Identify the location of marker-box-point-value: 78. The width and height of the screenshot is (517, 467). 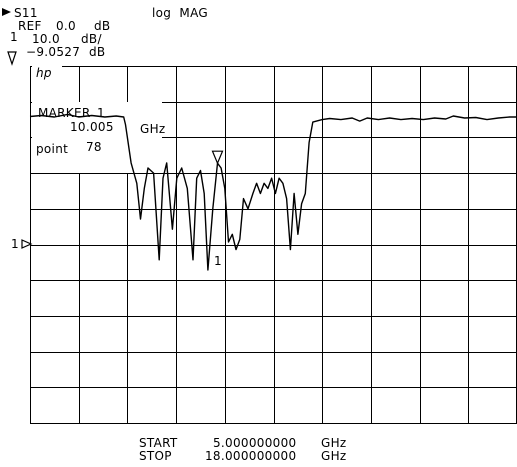
(94, 147).